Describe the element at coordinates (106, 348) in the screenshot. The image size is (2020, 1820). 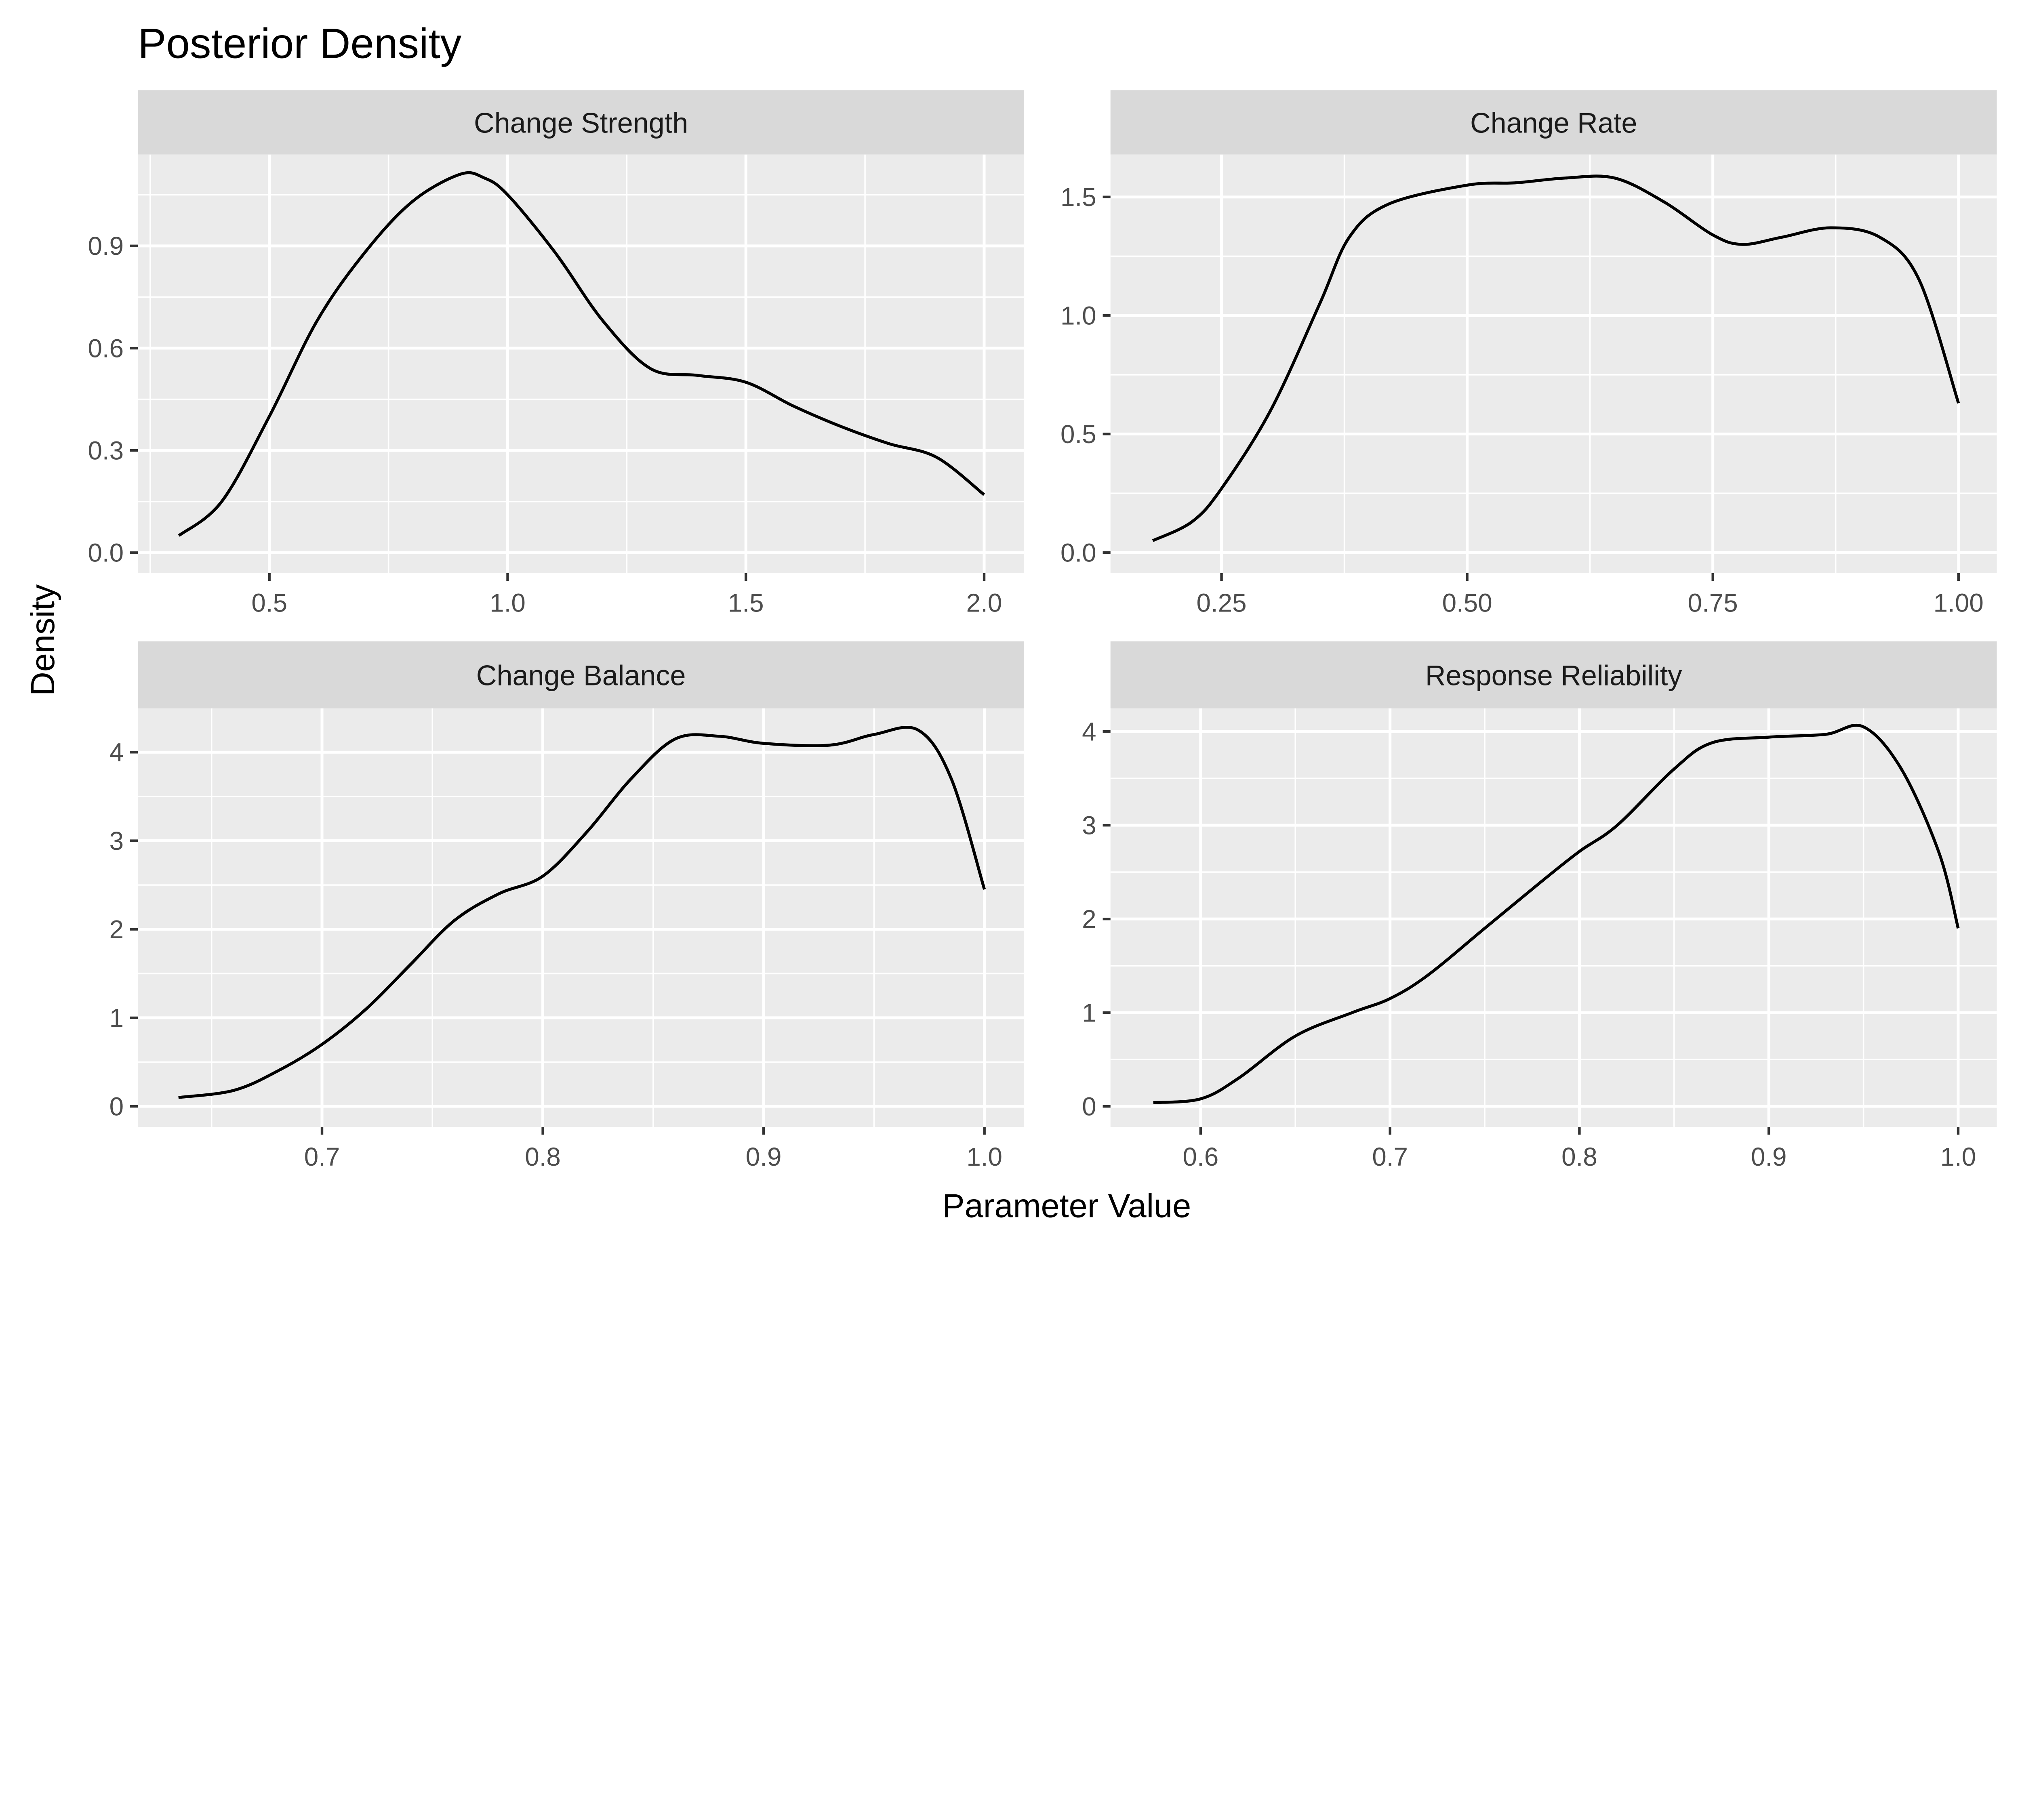
I see `y-tick-label: 0.6` at that location.